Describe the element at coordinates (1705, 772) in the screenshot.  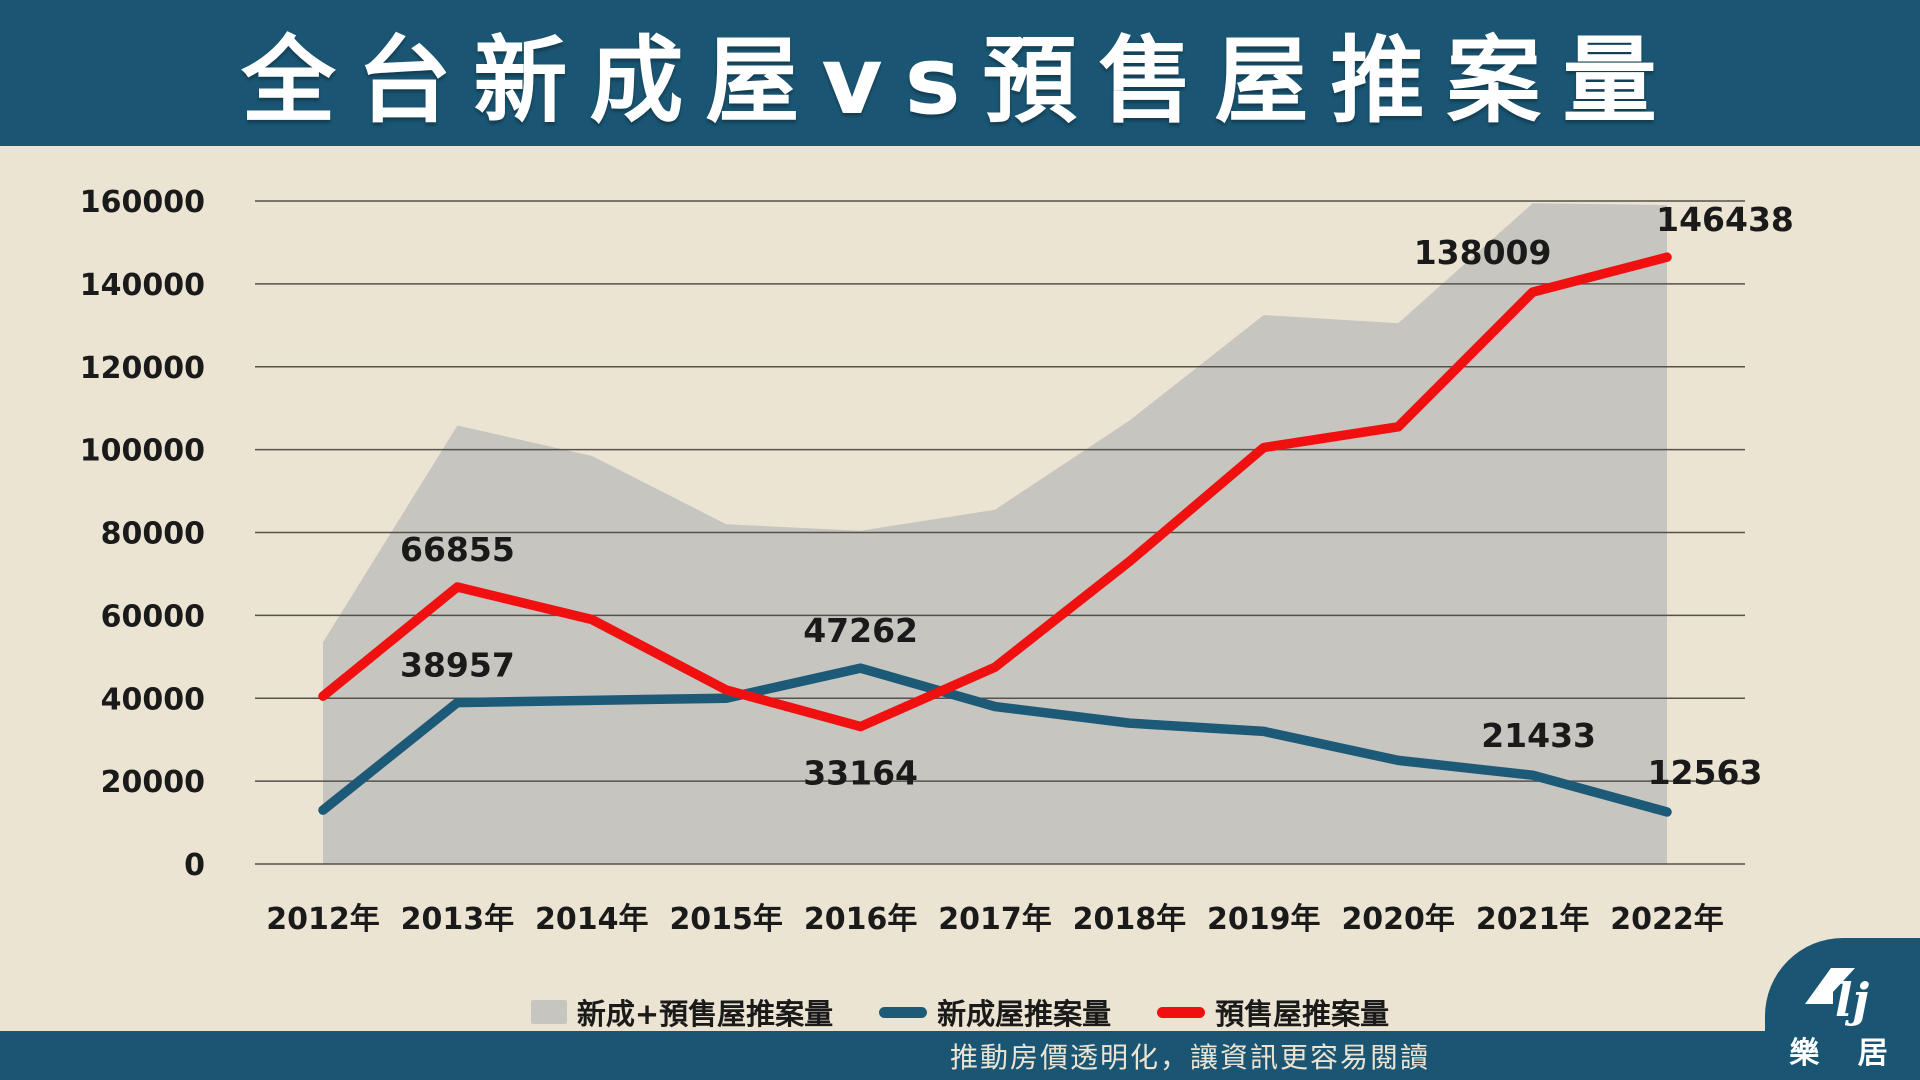
I see `data-point-label: 12563` at that location.